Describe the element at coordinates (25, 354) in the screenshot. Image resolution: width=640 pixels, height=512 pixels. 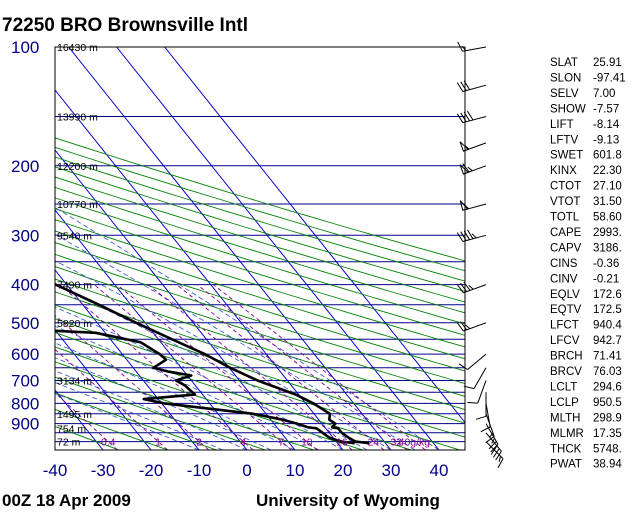
I see `pressure-tick-label: 600` at that location.